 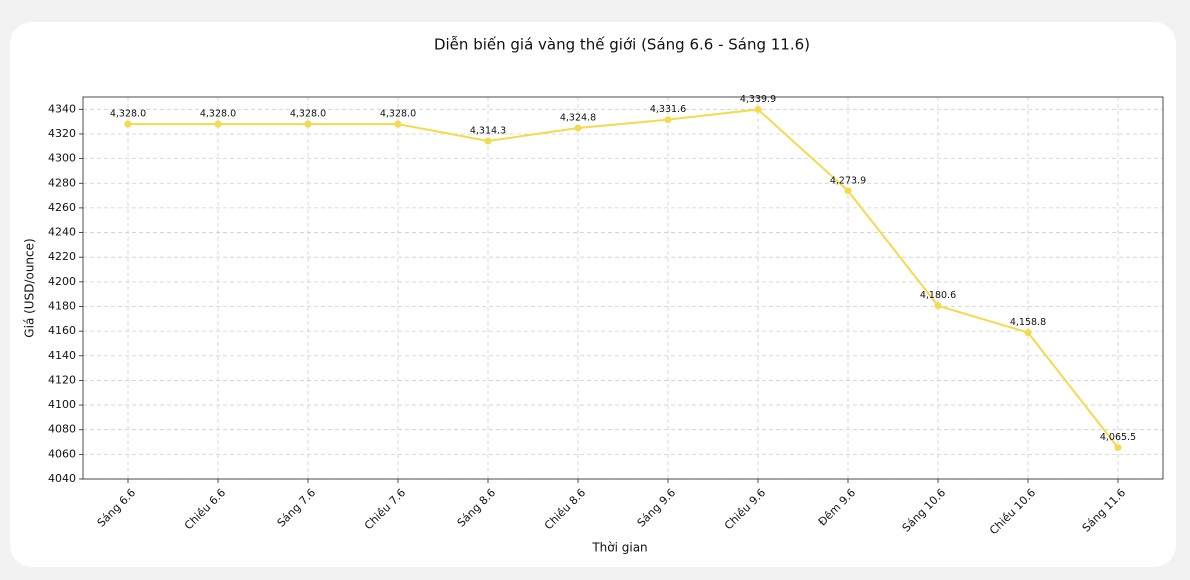 What do you see at coordinates (205, 509) in the screenshot?
I see `x-tick-label: Chiều 6.6` at bounding box center [205, 509].